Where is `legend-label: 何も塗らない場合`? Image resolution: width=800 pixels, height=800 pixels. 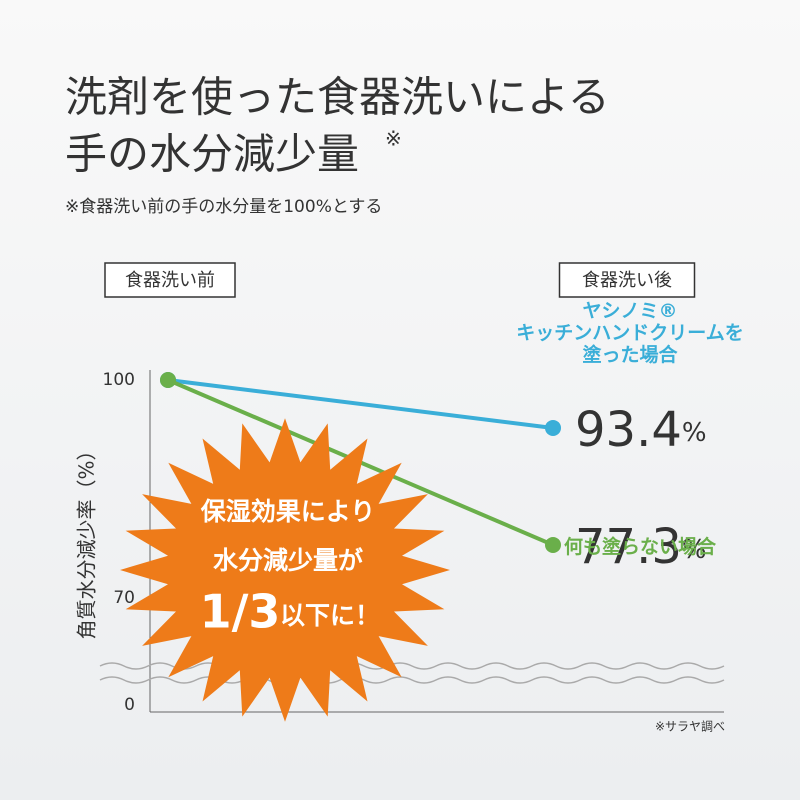 legend-label: 何も塗らない場合 is located at coordinates (639, 547).